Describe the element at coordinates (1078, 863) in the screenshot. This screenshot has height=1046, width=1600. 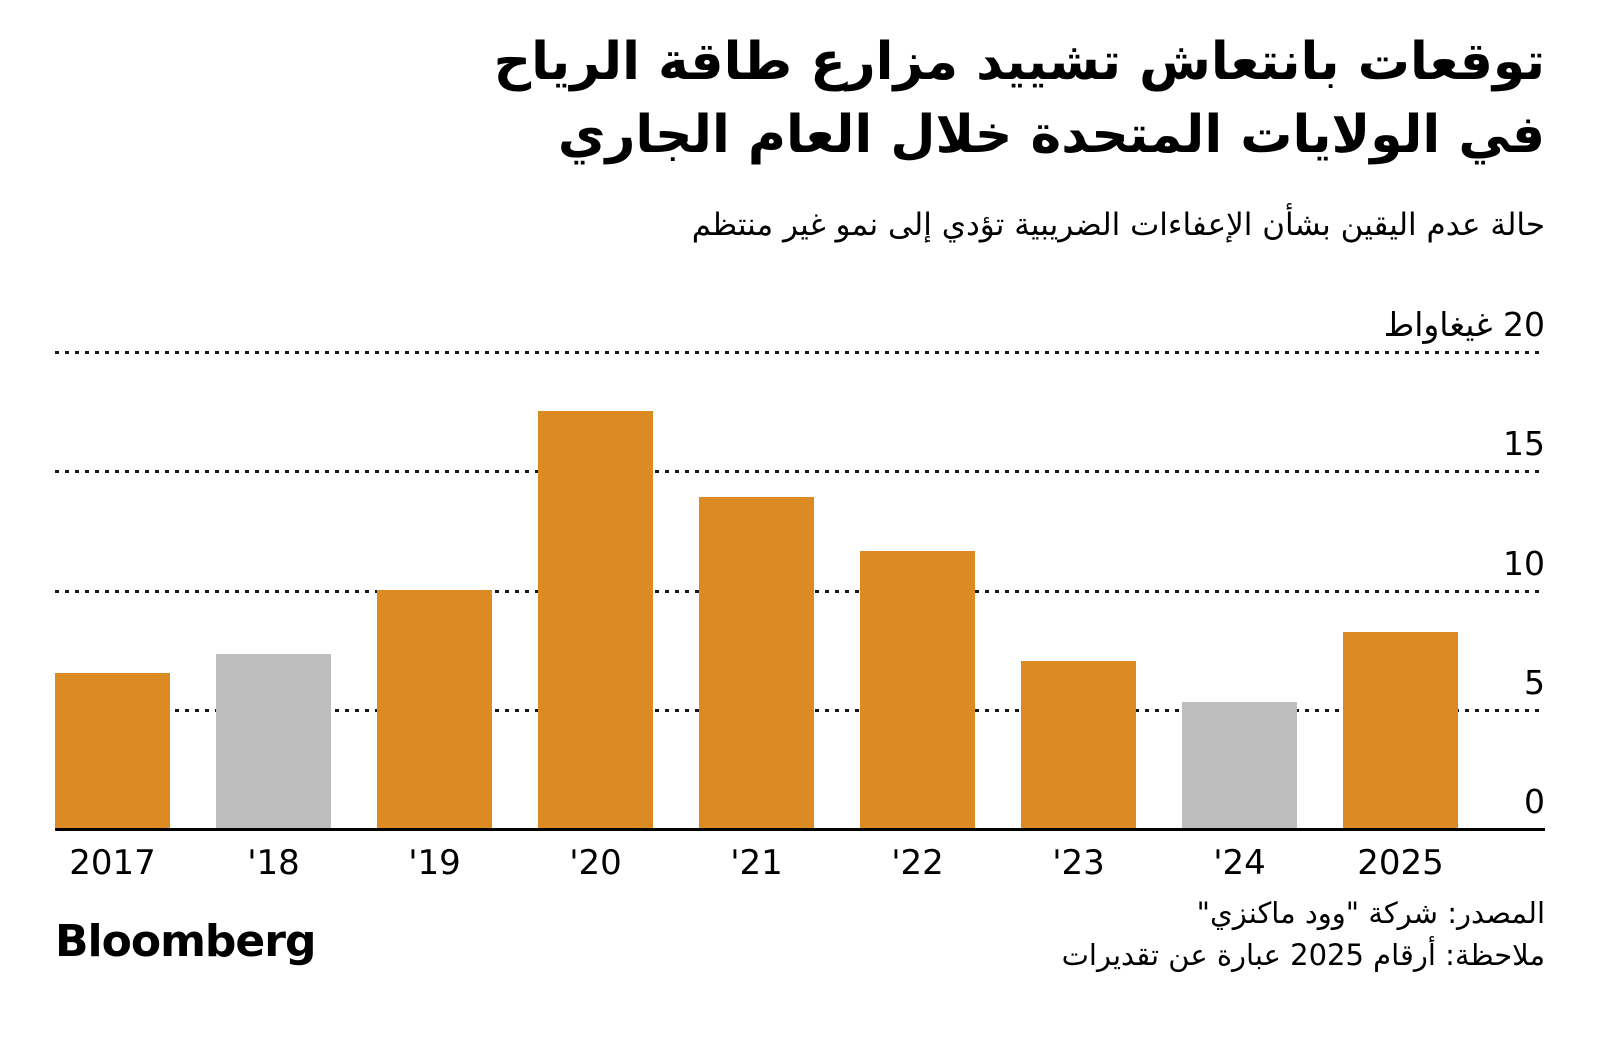
I see `x-axis-label-23: '23` at that location.